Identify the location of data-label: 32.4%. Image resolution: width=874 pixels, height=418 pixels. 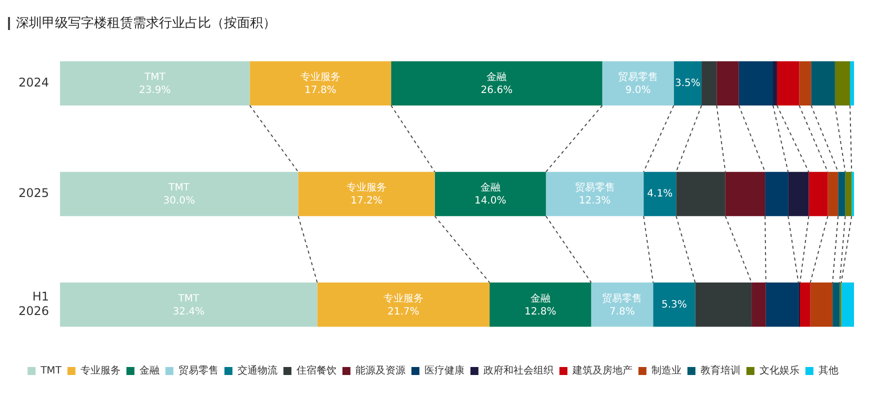
(188, 312).